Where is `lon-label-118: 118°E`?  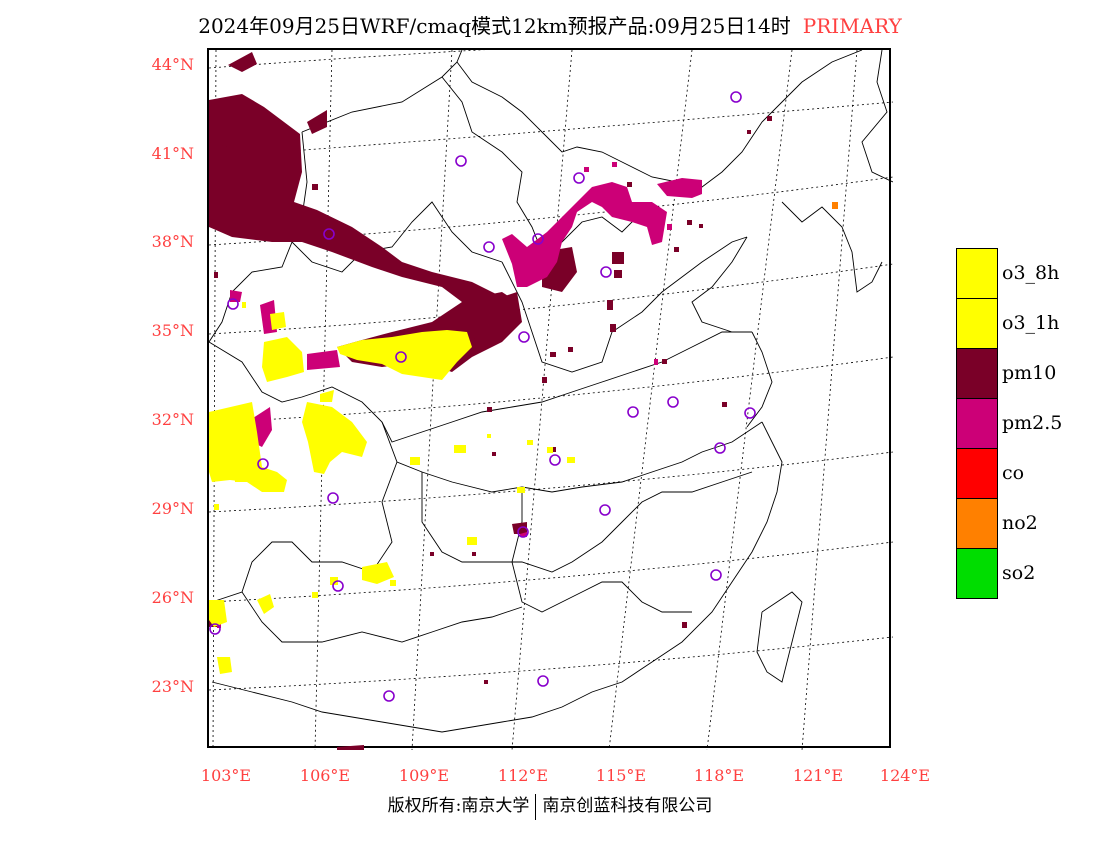
lon-label-118: 118°E is located at coordinates (719, 775).